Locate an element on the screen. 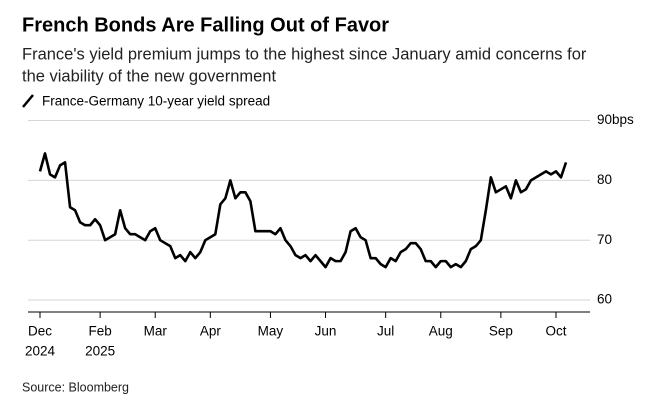 Image resolution: width=668 pixels, height=407 pixels. x-tick-label: Apr is located at coordinates (211, 331).